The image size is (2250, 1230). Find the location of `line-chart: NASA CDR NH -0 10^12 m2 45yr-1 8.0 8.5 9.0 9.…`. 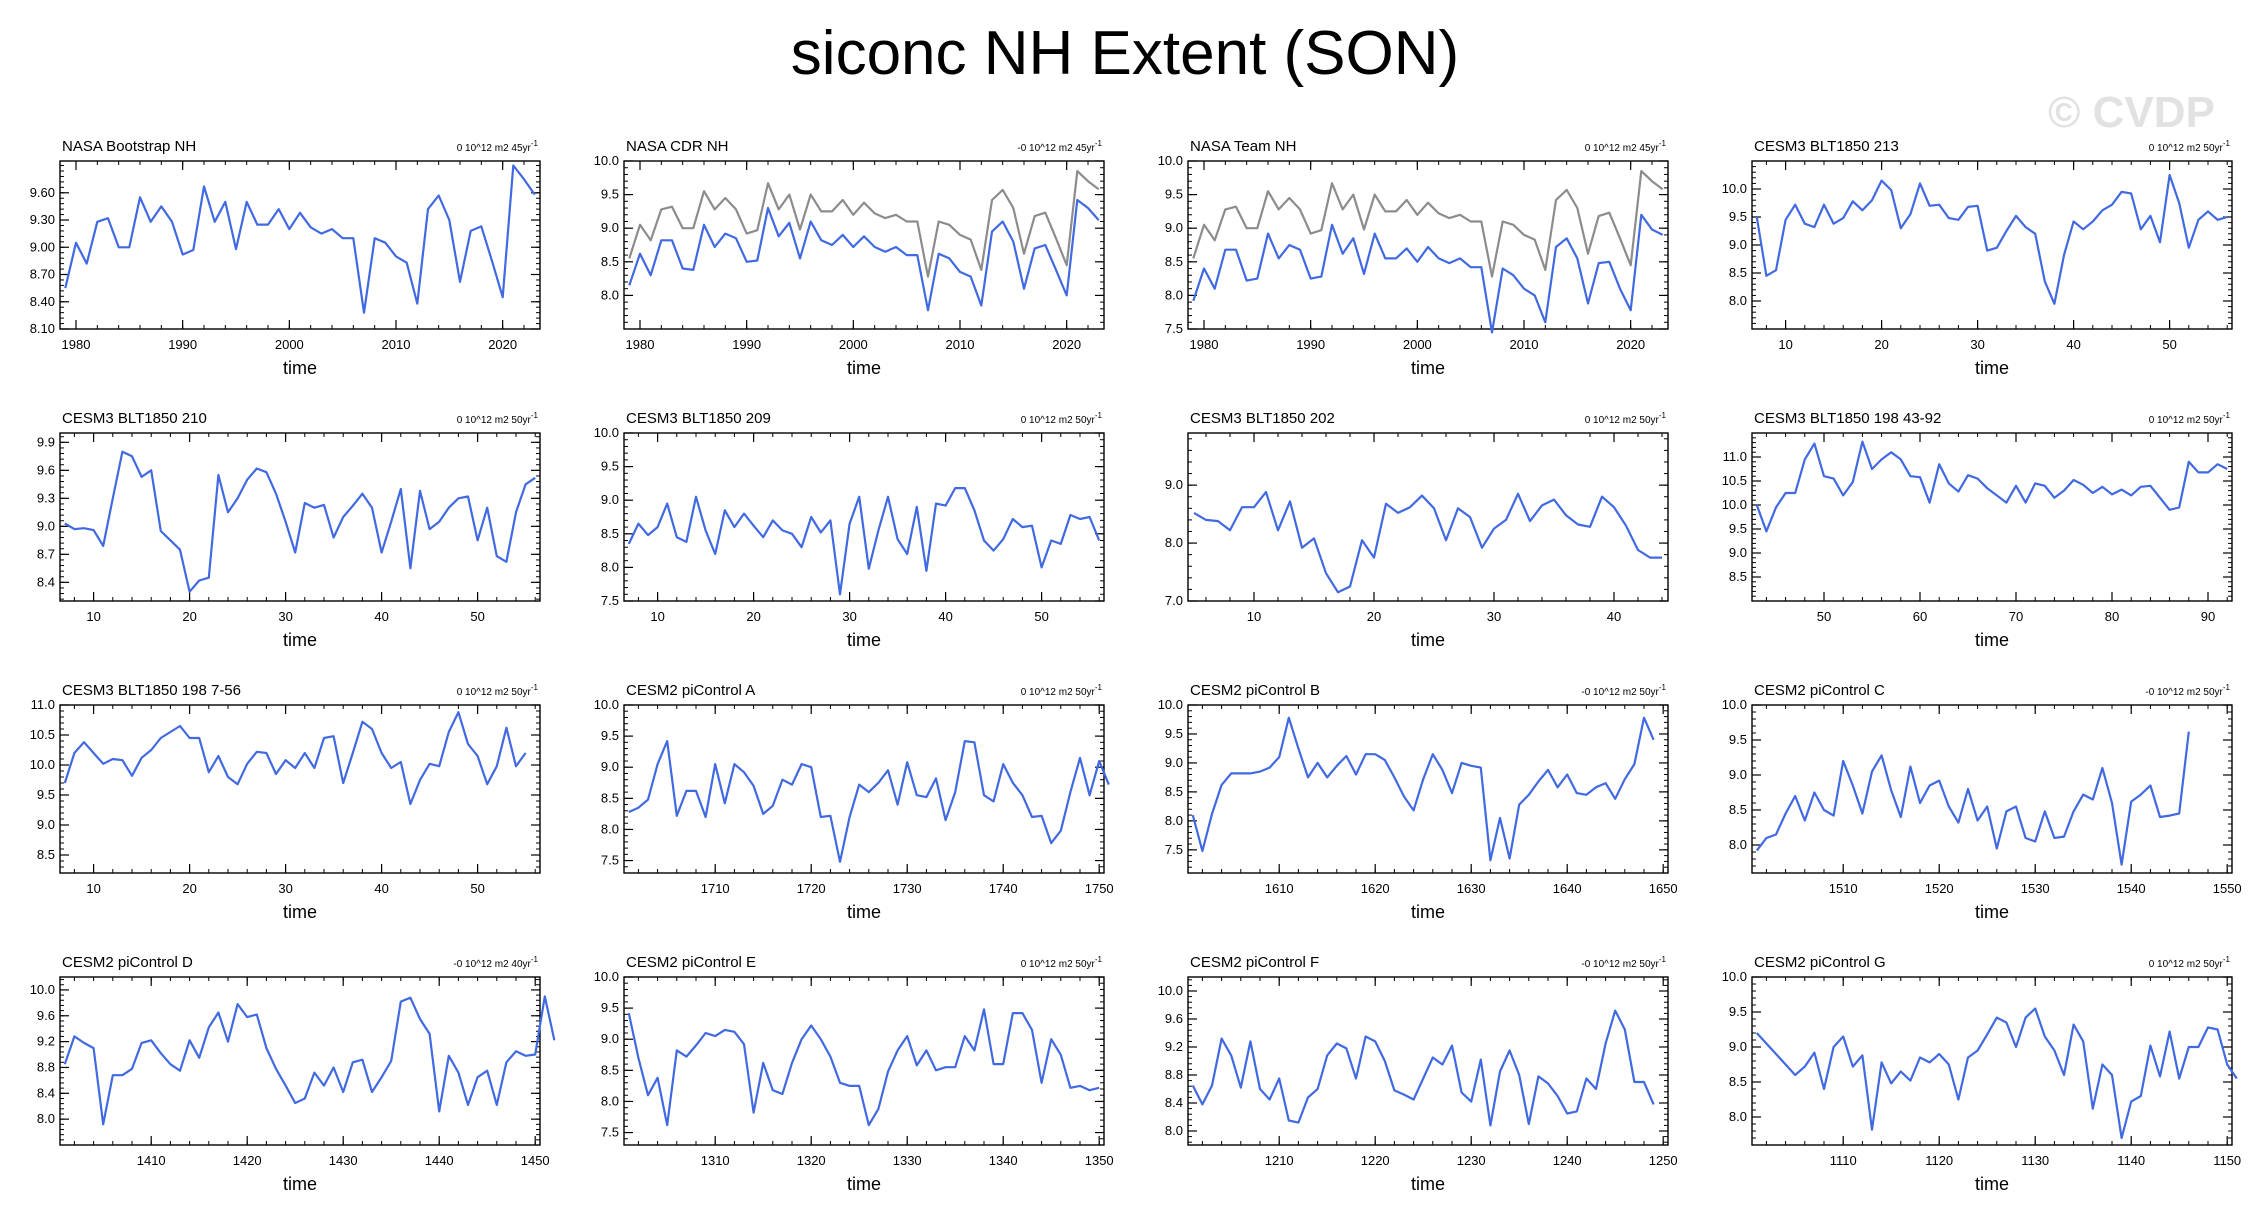

line-chart: NASA CDR NH -0 10^12 m2 45yr-1 8.0 8.5 9.0 9.… is located at coordinates (849, 258).